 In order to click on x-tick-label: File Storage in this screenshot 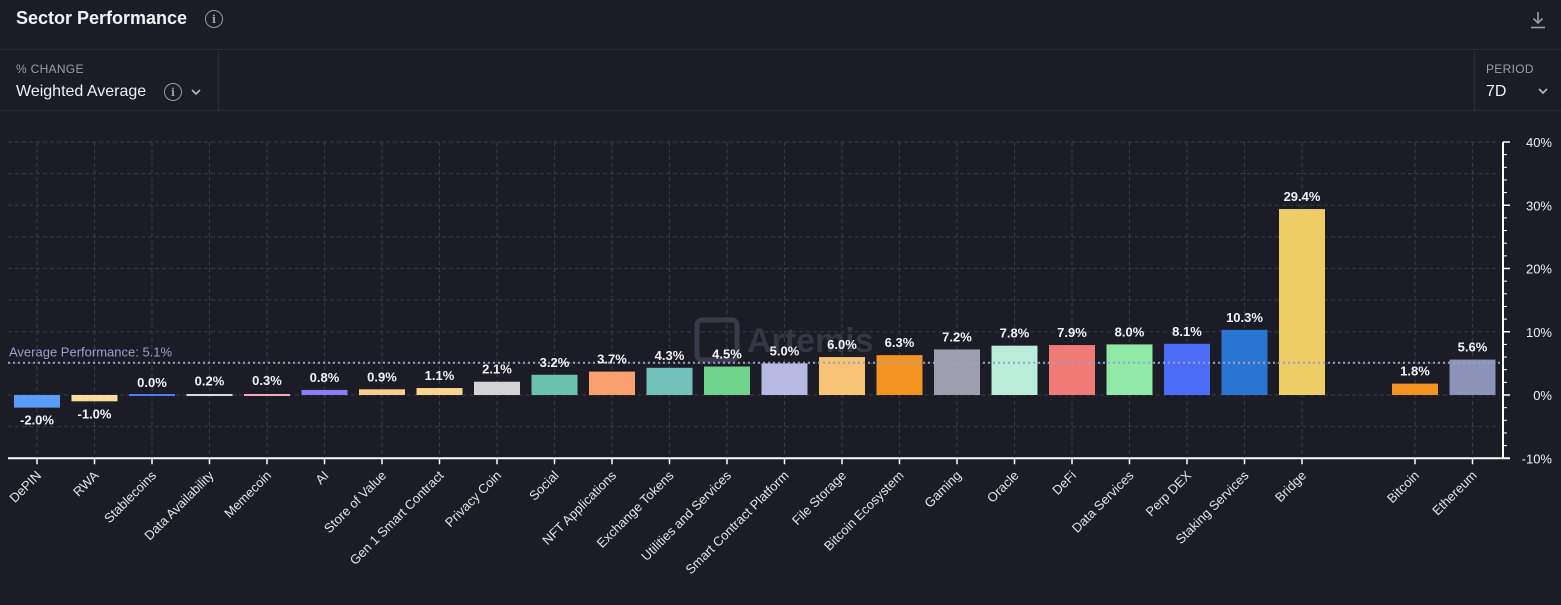, I will do `click(819, 498)`.